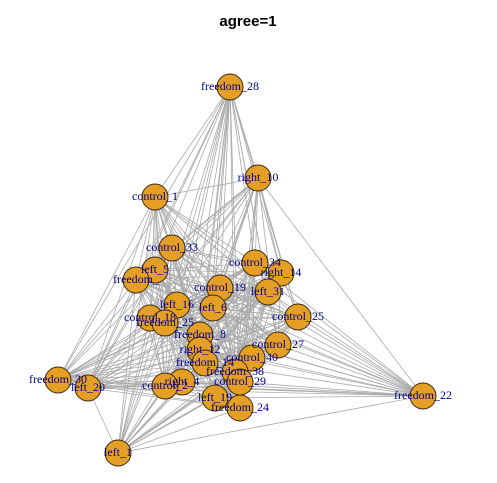 Image resolution: width=497 pixels, height=483 pixels. I want to click on node-label: left_6, so click(213, 307).